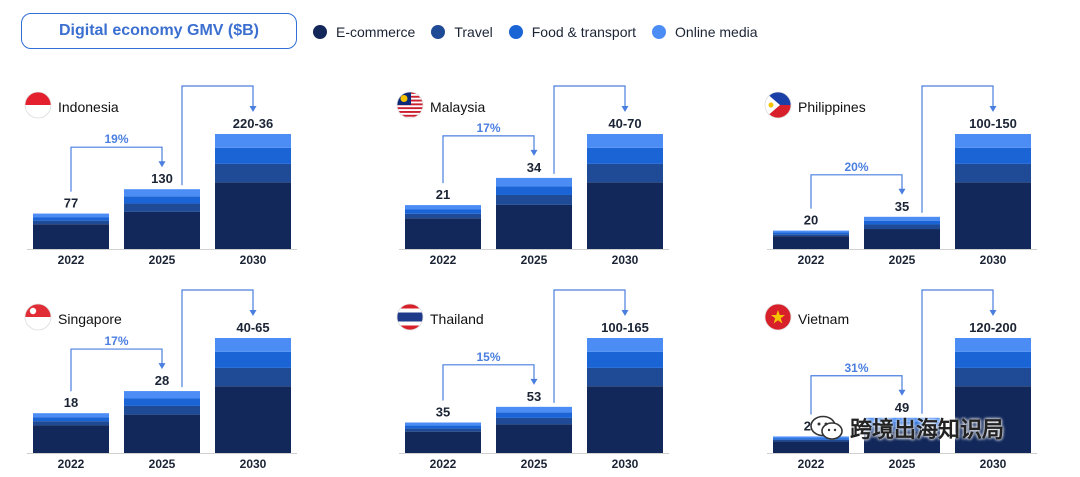 The width and height of the screenshot is (1080, 477). What do you see at coordinates (488, 357) in the screenshot?
I see `cagr-label: 15%` at bounding box center [488, 357].